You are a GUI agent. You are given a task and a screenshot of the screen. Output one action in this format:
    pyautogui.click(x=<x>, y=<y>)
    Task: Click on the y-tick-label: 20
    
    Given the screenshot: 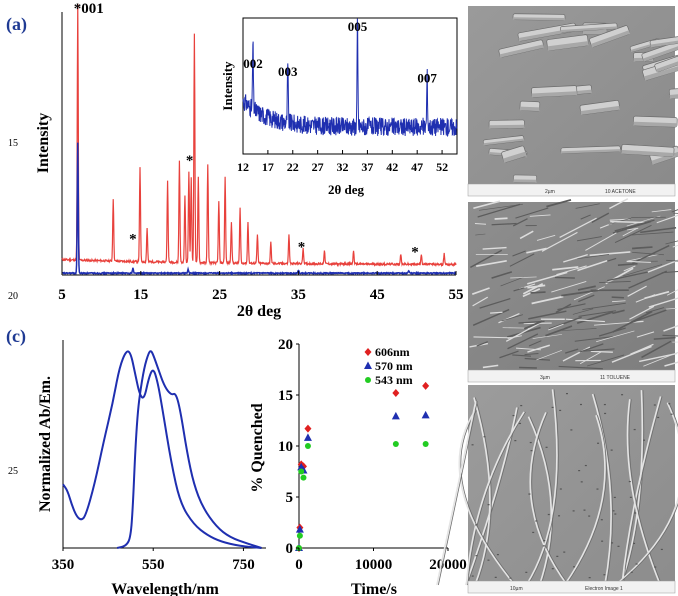 What is the action you would take?
    pyautogui.click(x=285, y=345)
    